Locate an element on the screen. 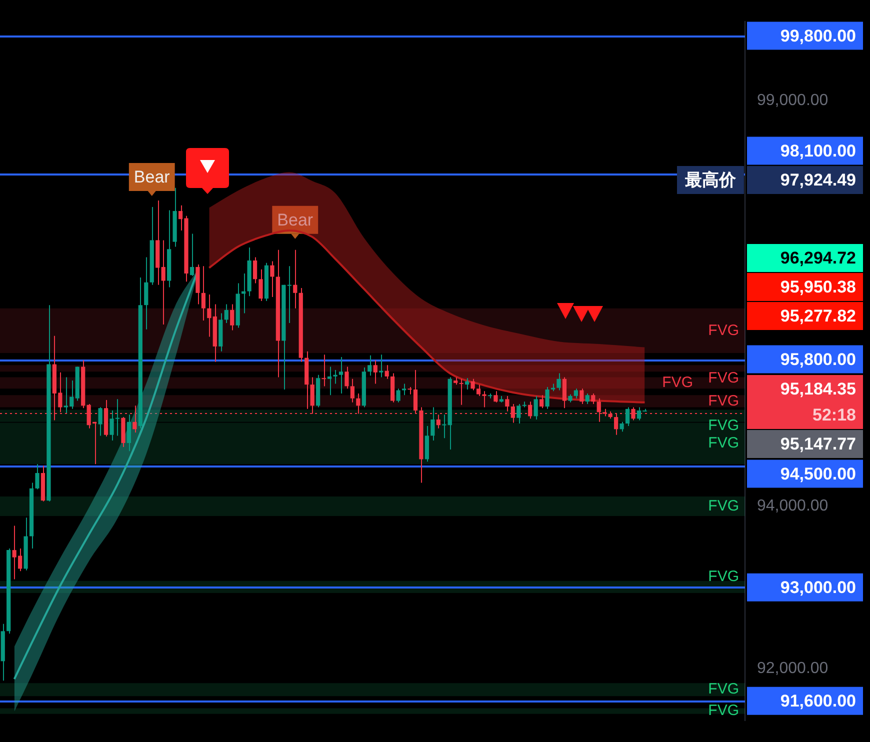  text: 95,184.35 is located at coordinates (818, 389).